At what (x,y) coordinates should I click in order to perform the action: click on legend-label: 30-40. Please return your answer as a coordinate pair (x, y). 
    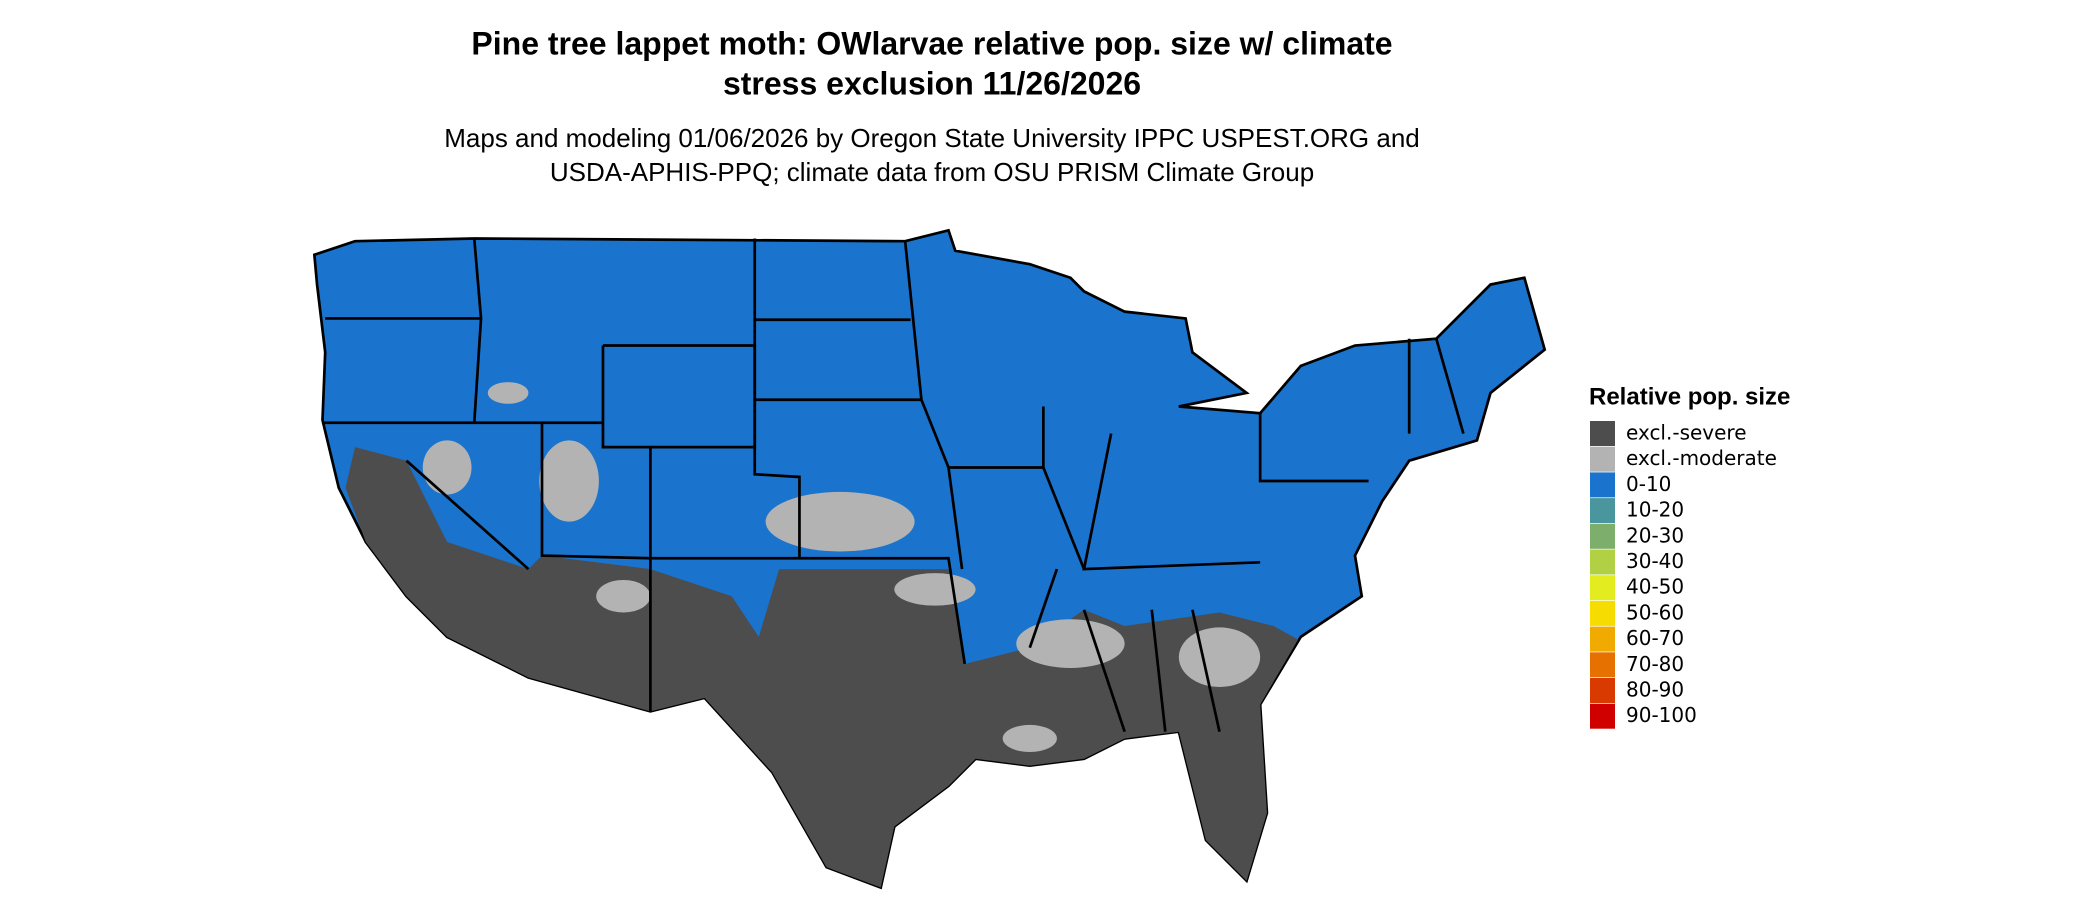
    Looking at the image, I should click on (1655, 561).